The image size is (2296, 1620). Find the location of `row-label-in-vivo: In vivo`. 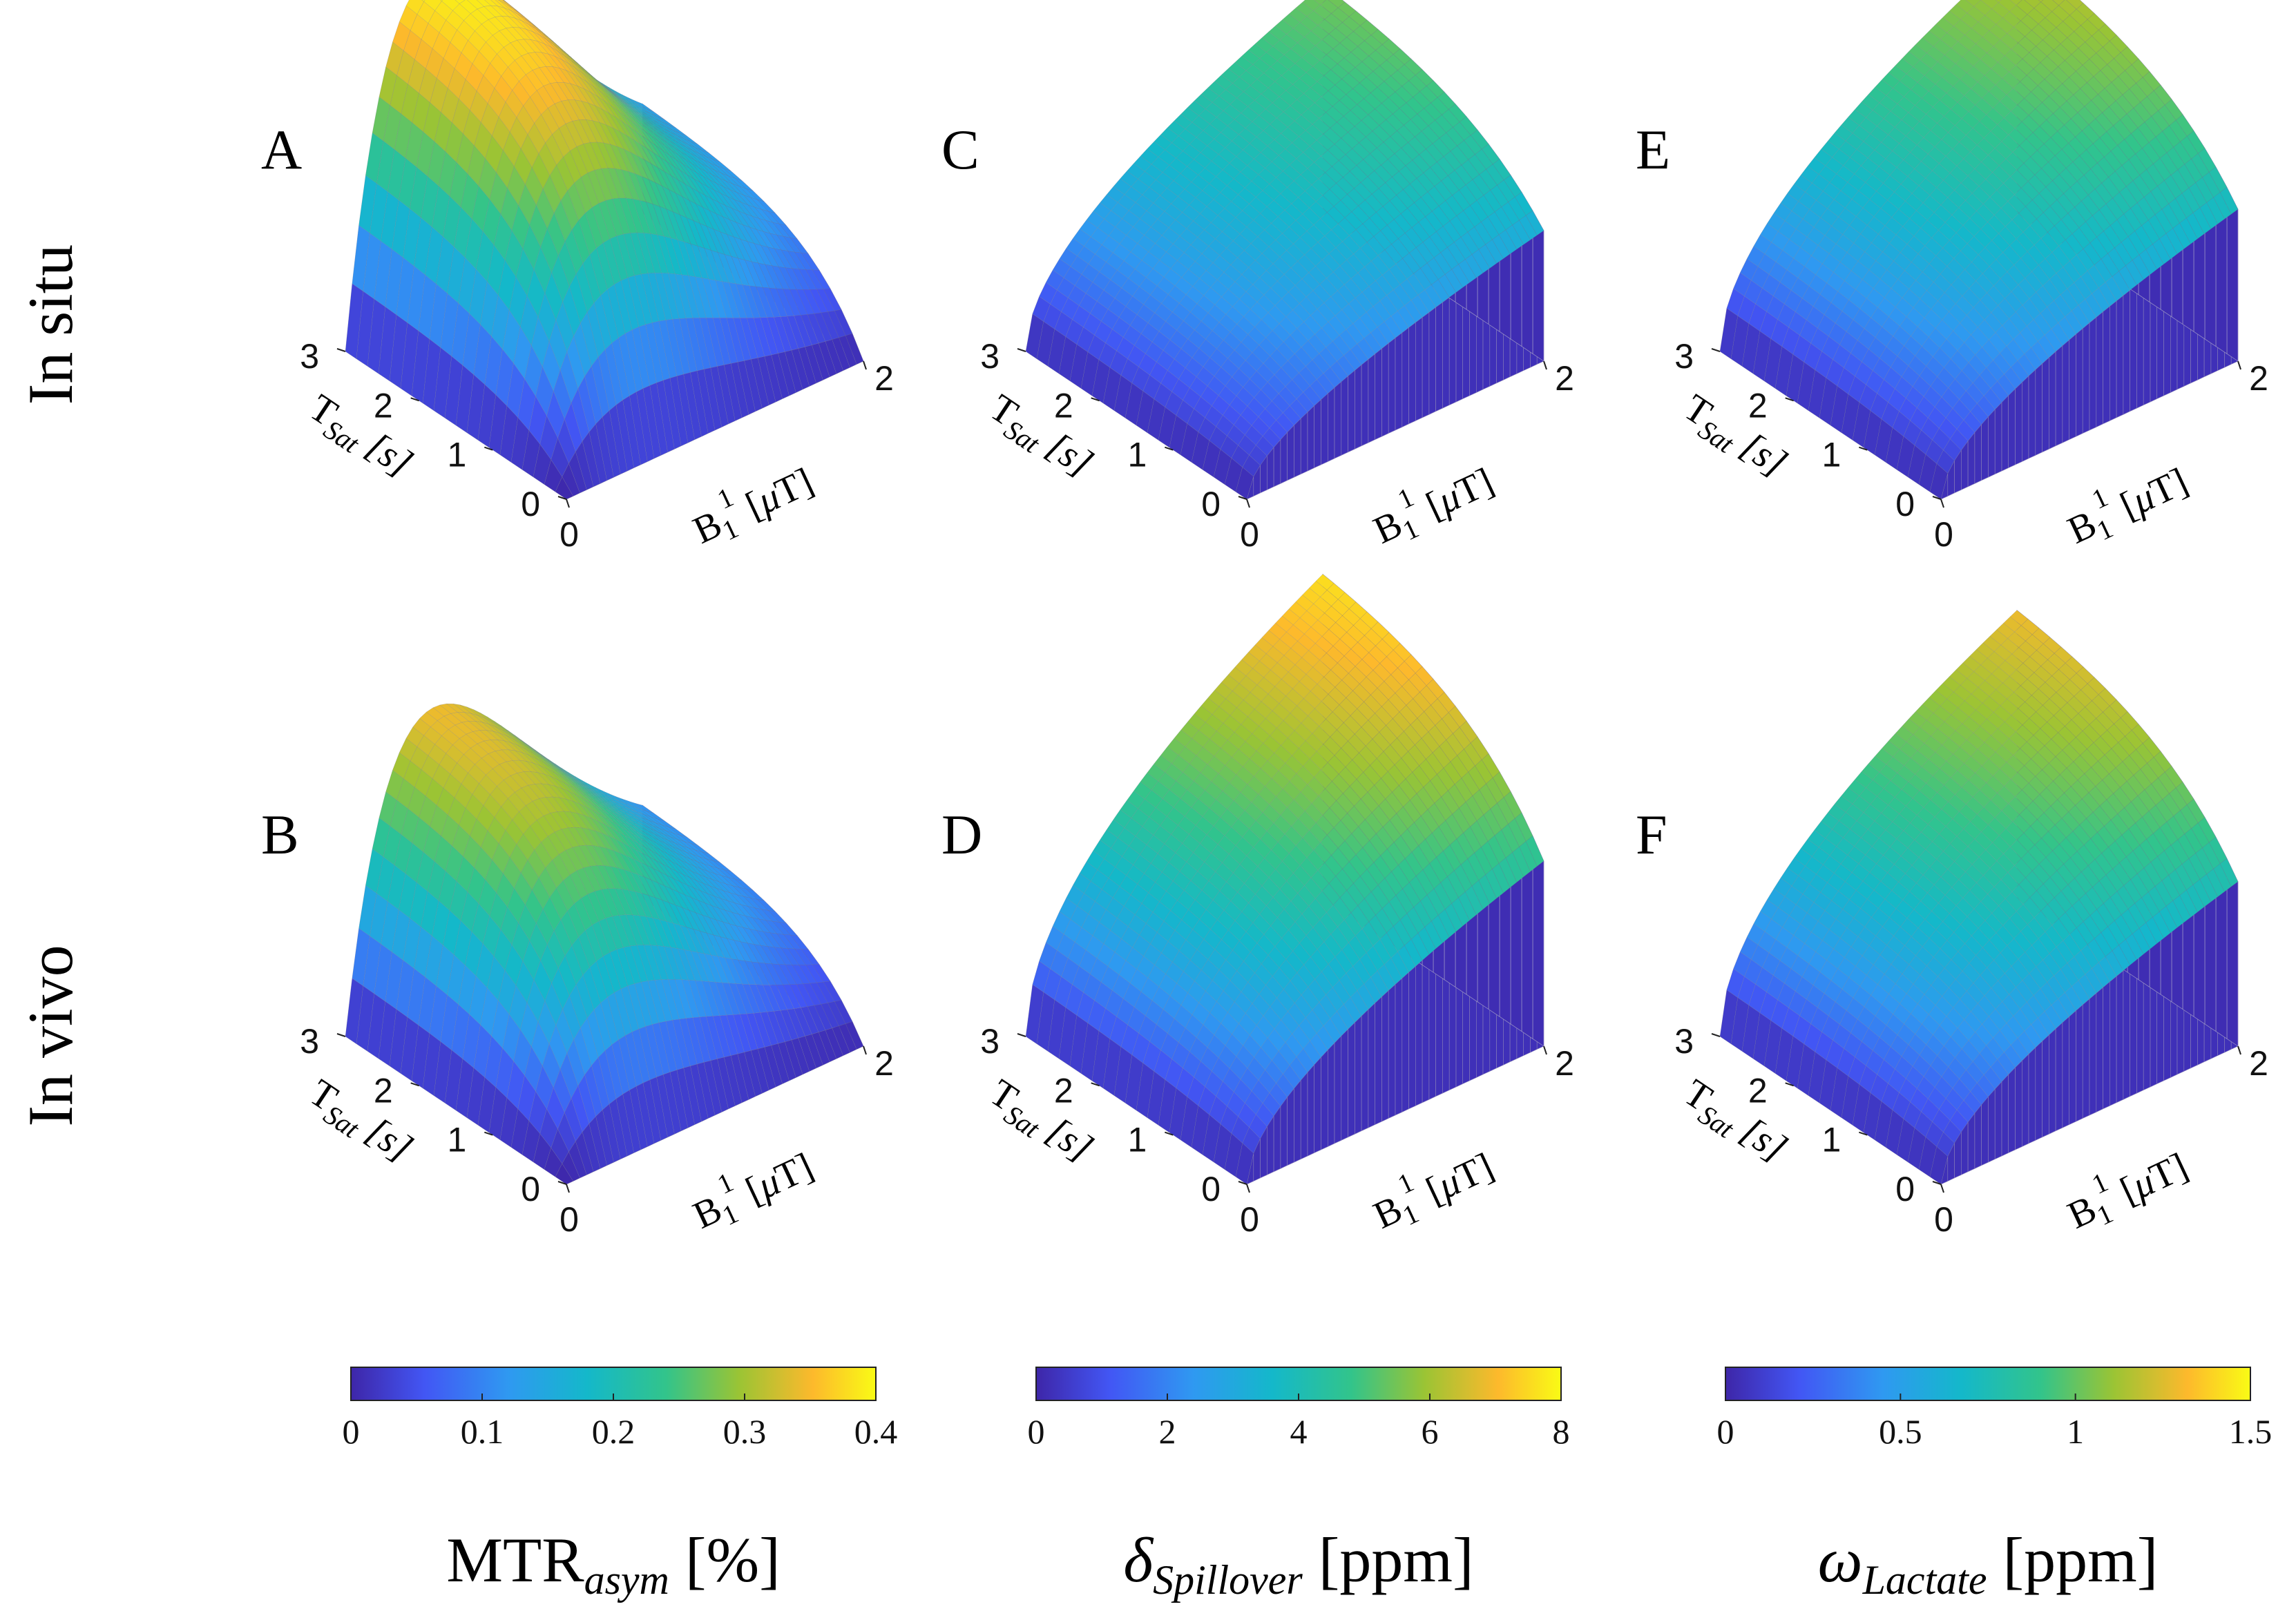

row-label-in-vivo: In vivo is located at coordinates (50, 1035).